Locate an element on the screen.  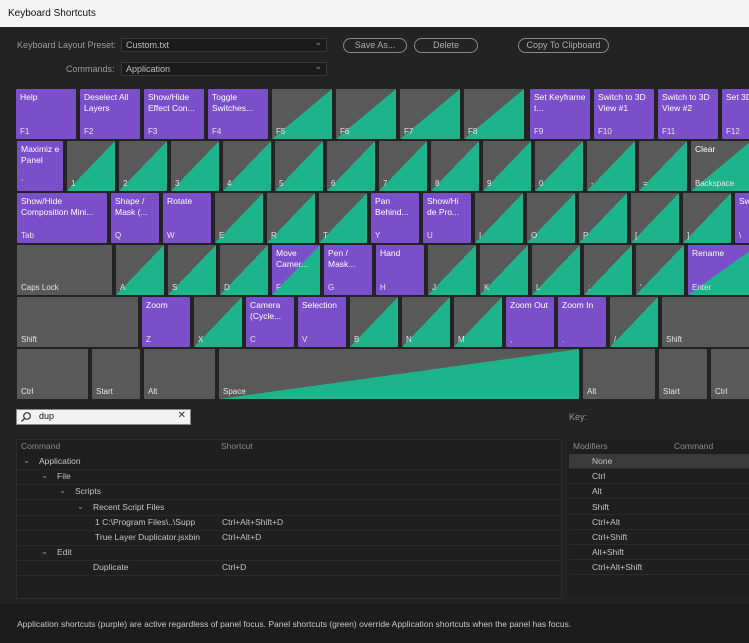
search-box: dup ✕ is located at coordinates (103, 417).